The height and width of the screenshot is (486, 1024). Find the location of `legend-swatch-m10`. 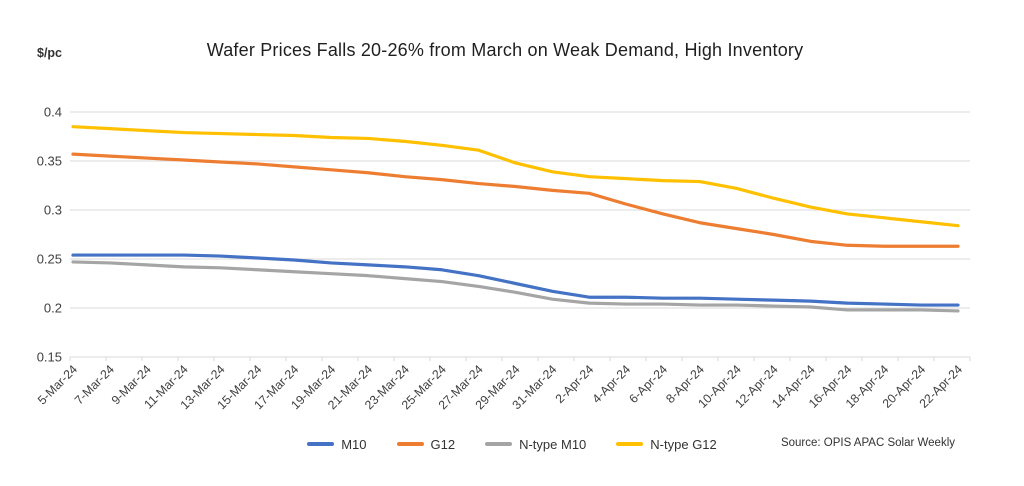

legend-swatch-m10 is located at coordinates (321, 444).